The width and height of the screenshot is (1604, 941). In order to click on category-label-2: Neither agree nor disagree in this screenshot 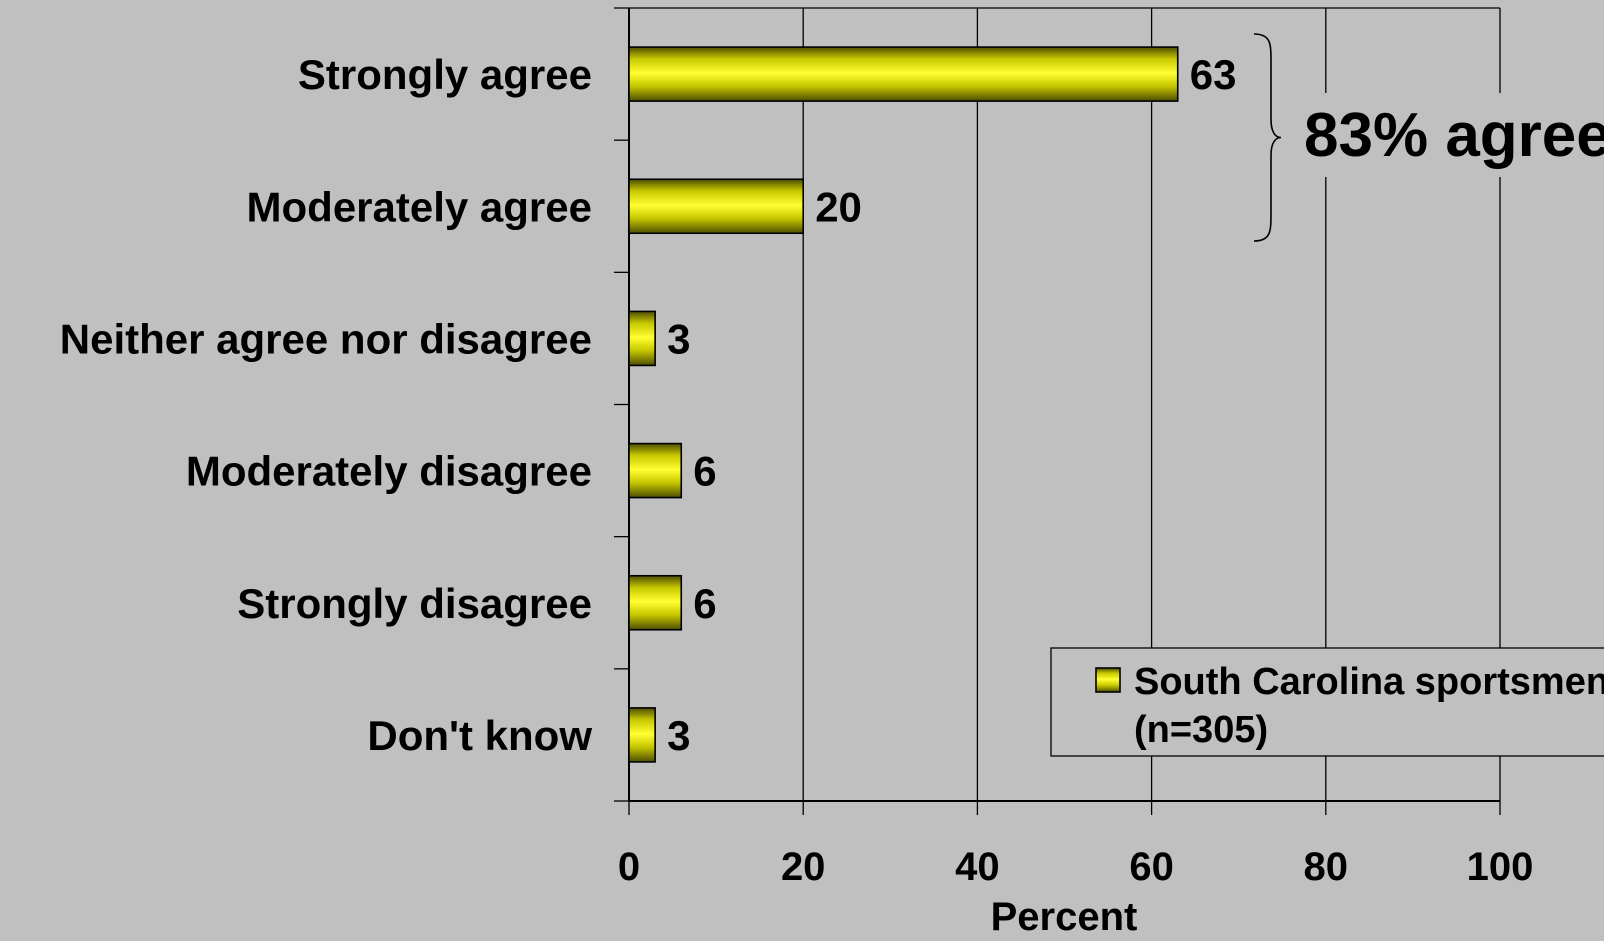, I will do `click(326, 338)`.